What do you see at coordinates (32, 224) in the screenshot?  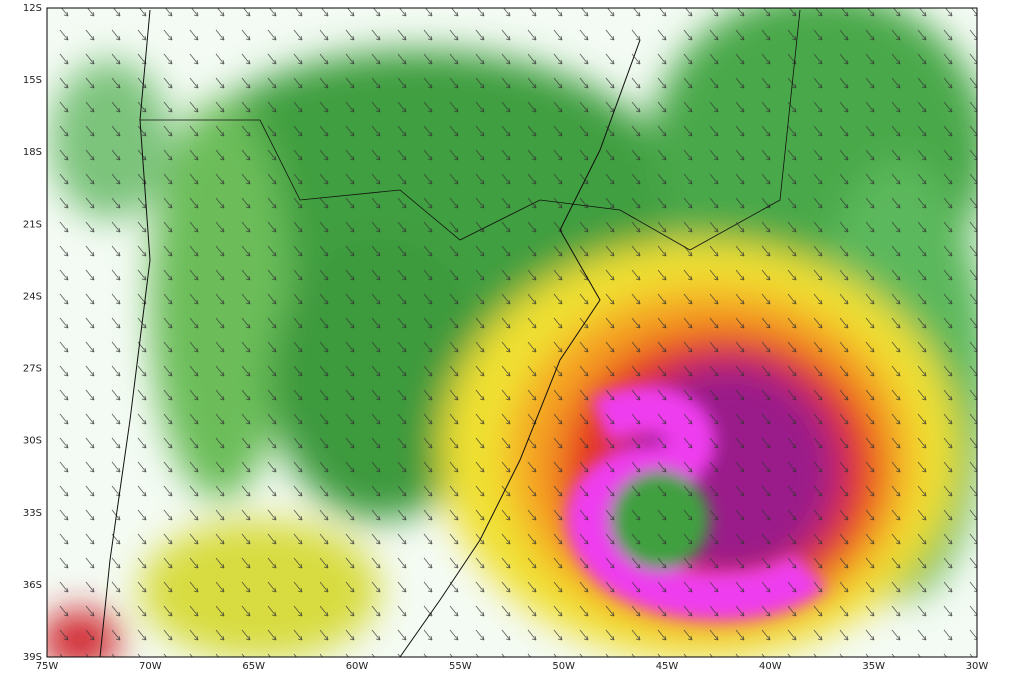 I see `lat-label: 21S` at bounding box center [32, 224].